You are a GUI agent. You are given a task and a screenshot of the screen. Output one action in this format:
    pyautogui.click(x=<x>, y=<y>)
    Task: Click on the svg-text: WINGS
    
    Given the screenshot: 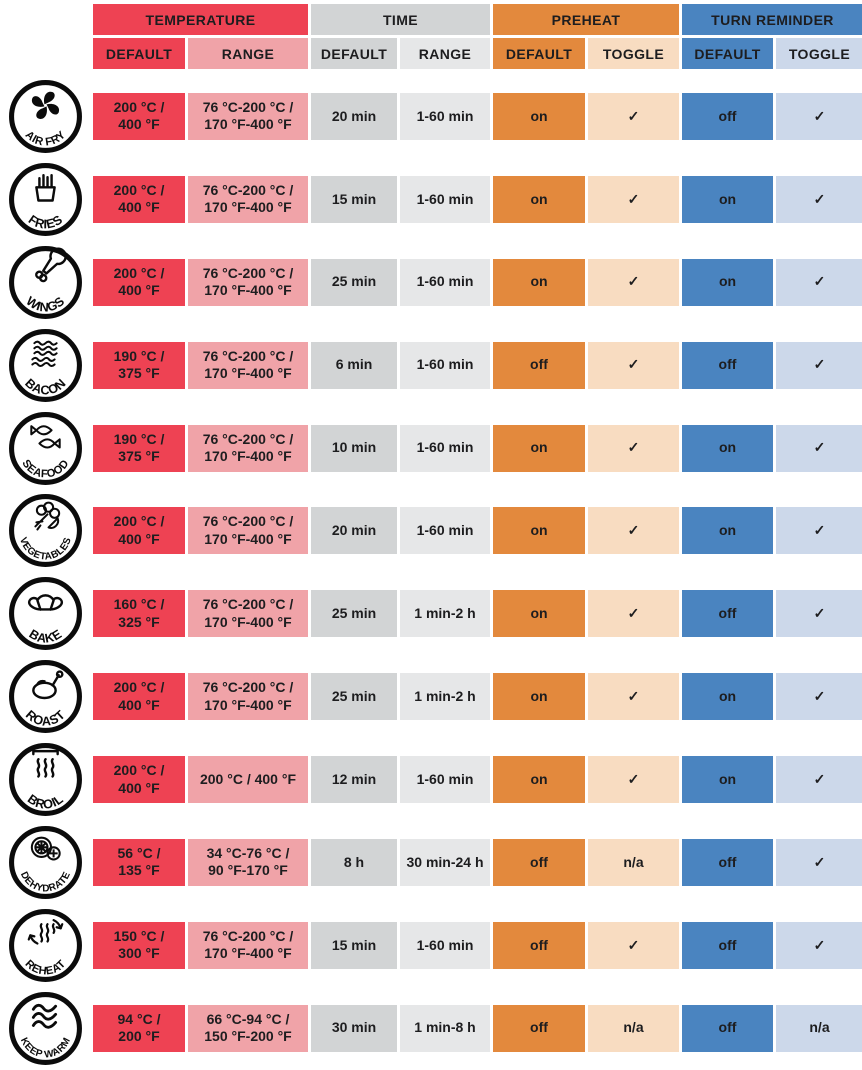 What is the action you would take?
    pyautogui.click(x=45, y=304)
    